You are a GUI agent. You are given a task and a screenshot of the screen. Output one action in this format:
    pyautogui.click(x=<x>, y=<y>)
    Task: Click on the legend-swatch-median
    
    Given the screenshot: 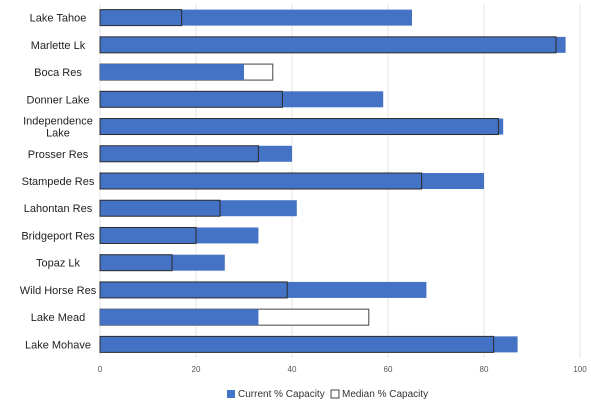 What is the action you would take?
    pyautogui.click(x=335, y=394)
    